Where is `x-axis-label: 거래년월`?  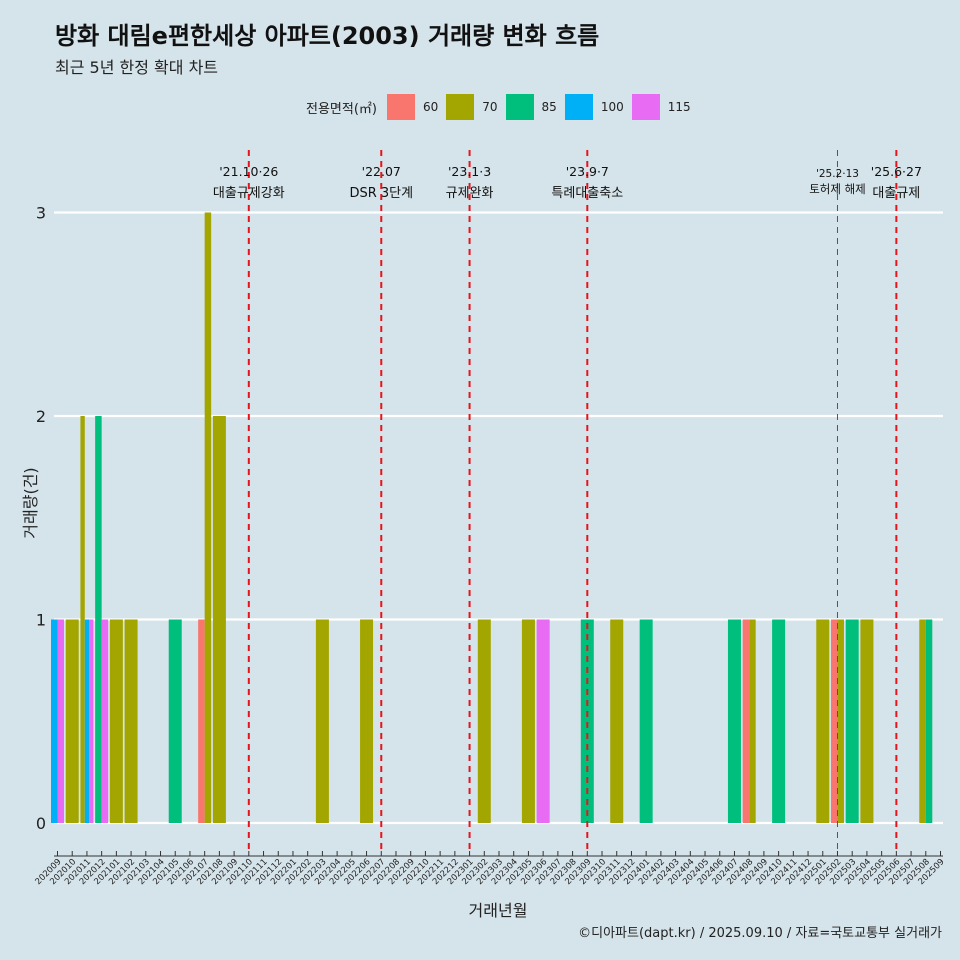 x-axis-label: 거래년월 is located at coordinates (498, 910).